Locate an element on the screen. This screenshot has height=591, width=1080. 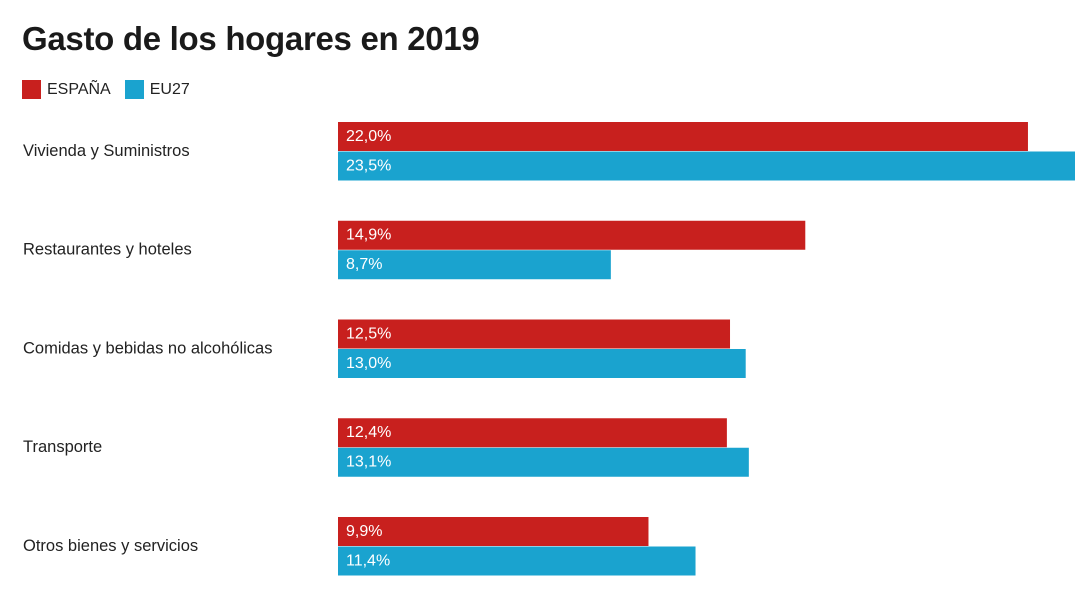
legend-item-eu27: EU27 is located at coordinates (157, 89).